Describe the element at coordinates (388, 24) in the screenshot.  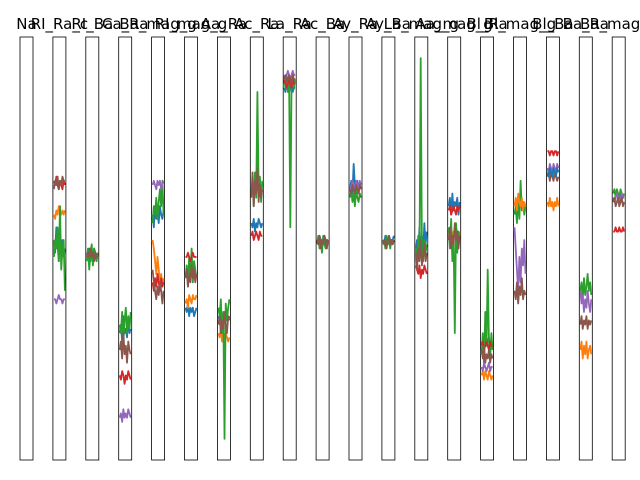
I see `panel-title: Ay_Ba` at that location.